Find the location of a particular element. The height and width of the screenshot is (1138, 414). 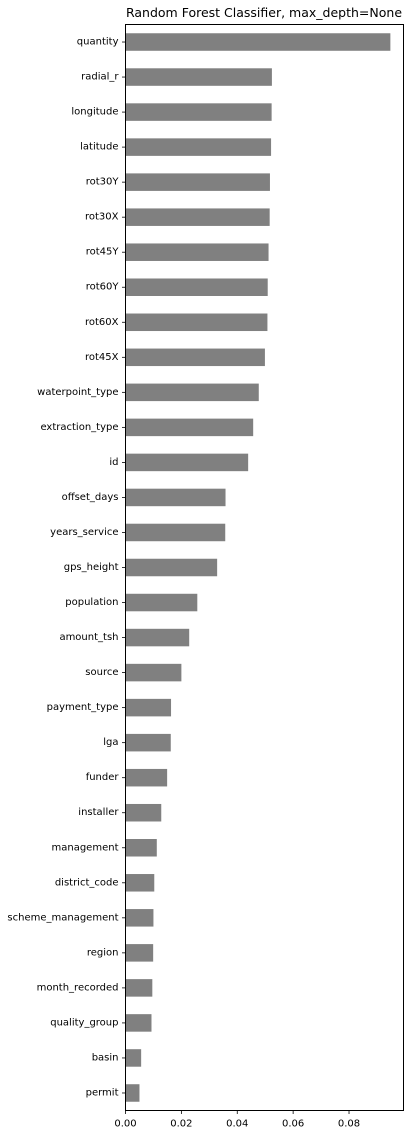

x-tick-label: 0.08 is located at coordinates (349, 1124).